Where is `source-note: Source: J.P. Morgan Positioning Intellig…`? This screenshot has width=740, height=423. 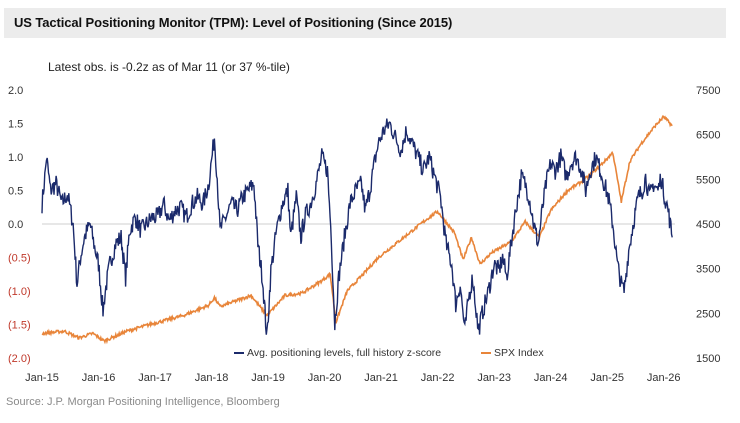 source-note: Source: J.P. Morgan Positioning Intellig… is located at coordinates (143, 402).